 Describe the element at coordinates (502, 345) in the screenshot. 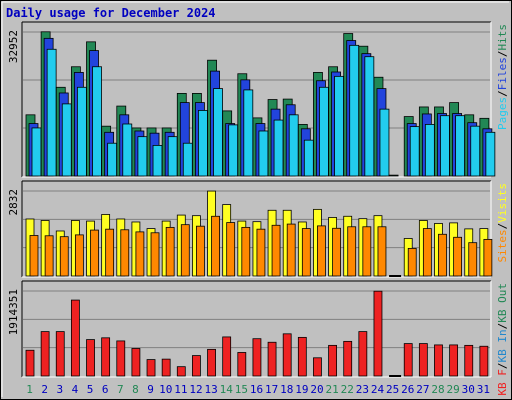

I see `legend-entry: KB In` at that location.